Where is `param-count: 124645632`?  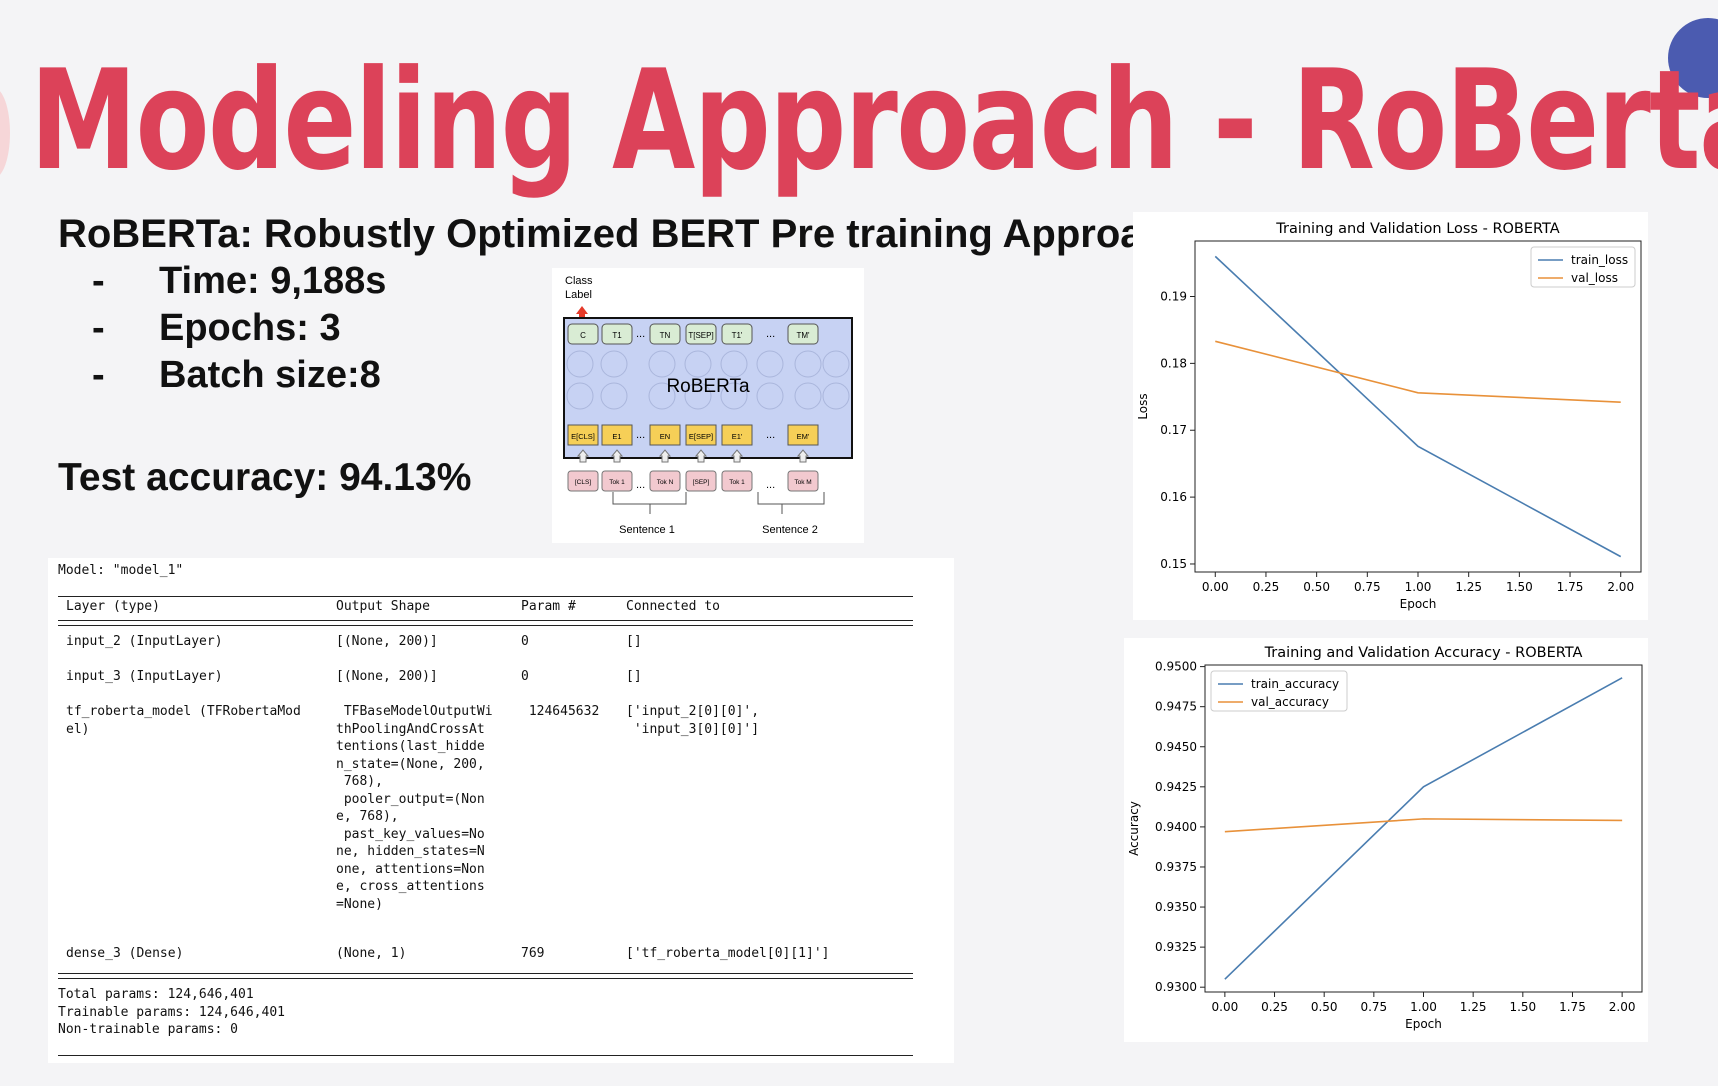
param-count: 124645632 is located at coordinates (560, 711).